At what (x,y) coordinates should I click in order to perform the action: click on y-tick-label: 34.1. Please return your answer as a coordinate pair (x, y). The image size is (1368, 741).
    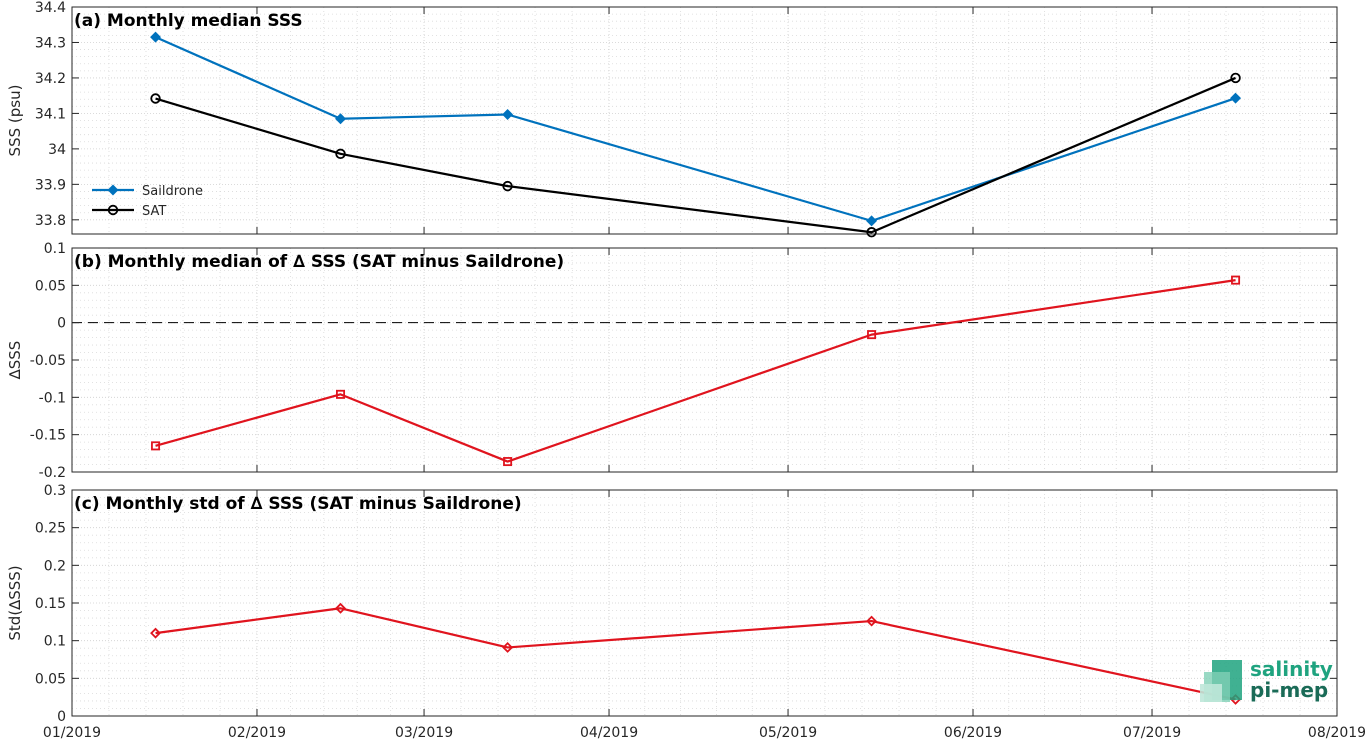
    Looking at the image, I should click on (50, 114).